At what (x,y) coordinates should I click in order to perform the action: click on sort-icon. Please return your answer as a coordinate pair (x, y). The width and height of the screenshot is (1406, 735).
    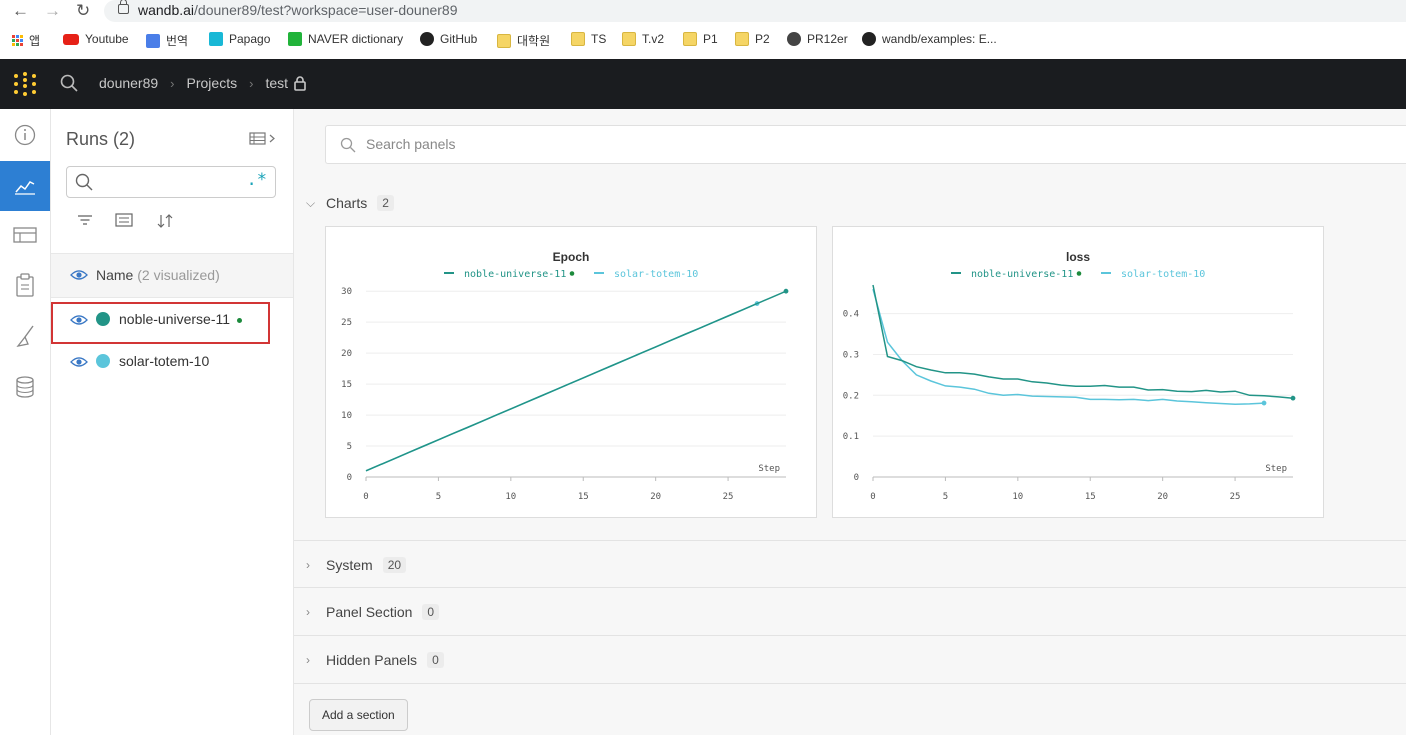
    Looking at the image, I should click on (165, 221).